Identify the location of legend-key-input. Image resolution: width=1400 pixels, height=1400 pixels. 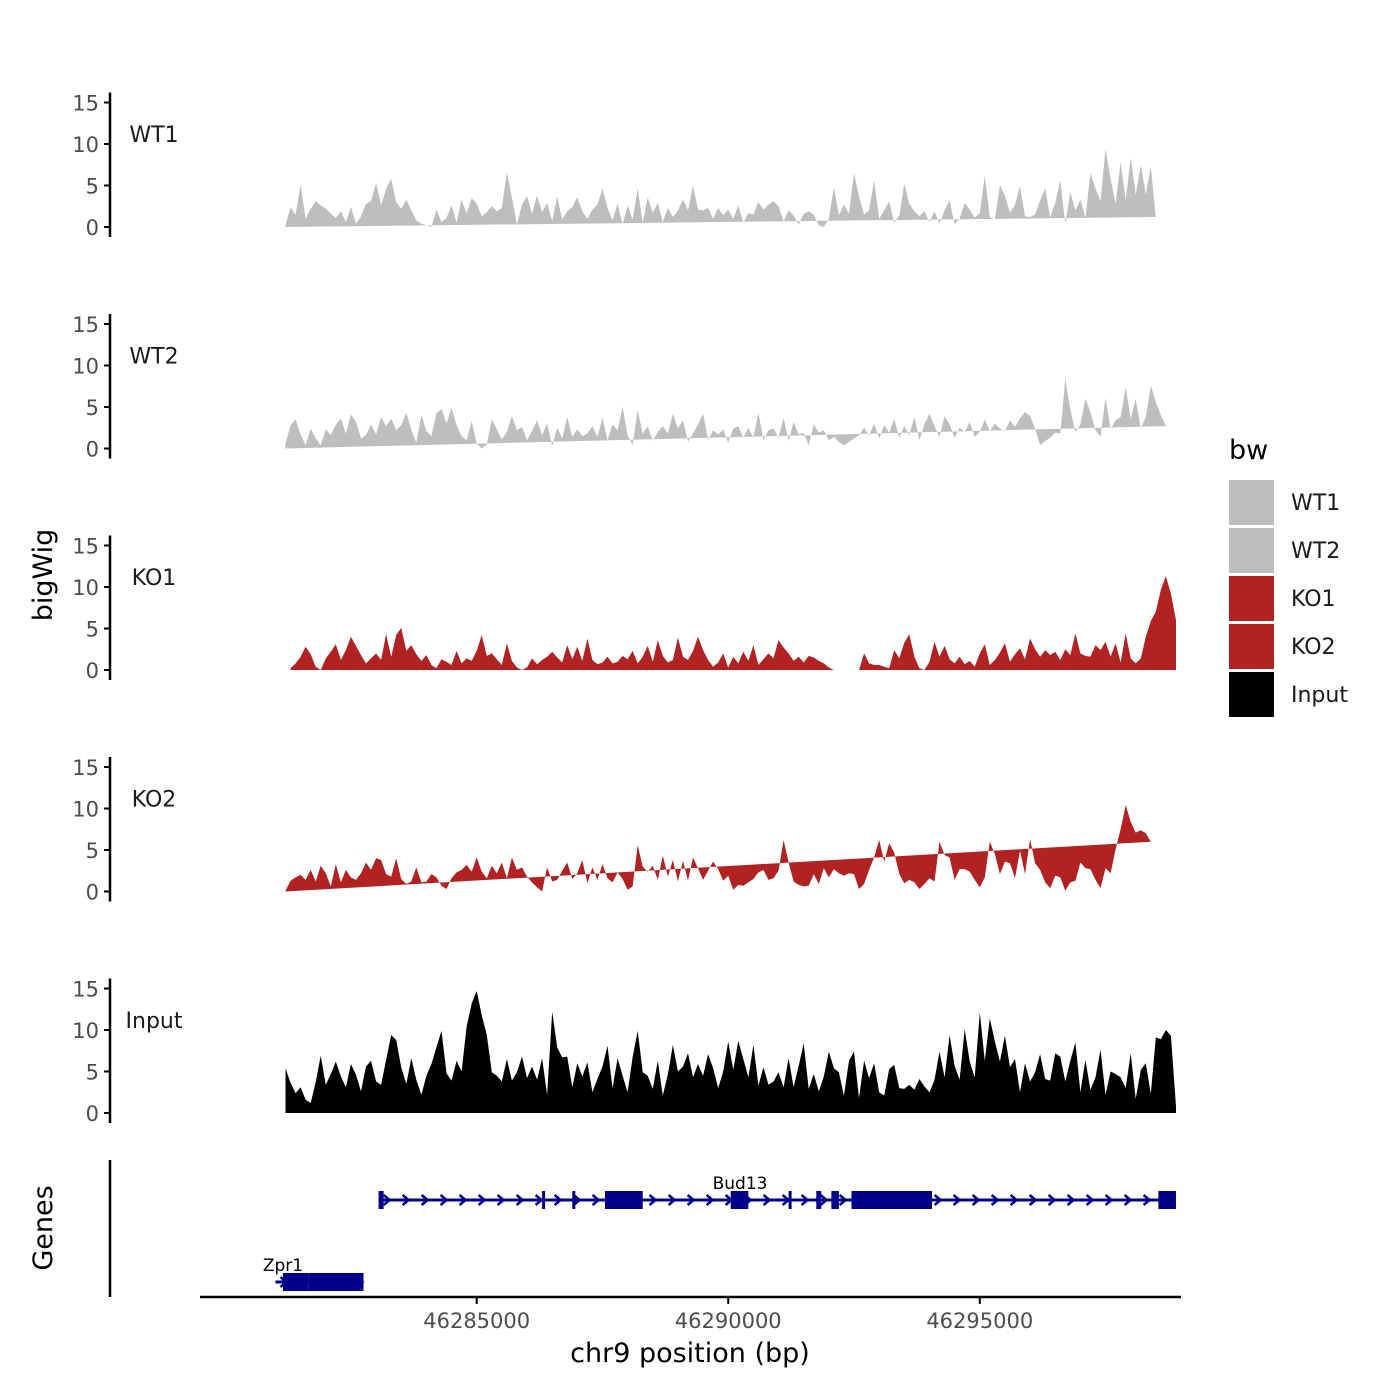
(1251, 694).